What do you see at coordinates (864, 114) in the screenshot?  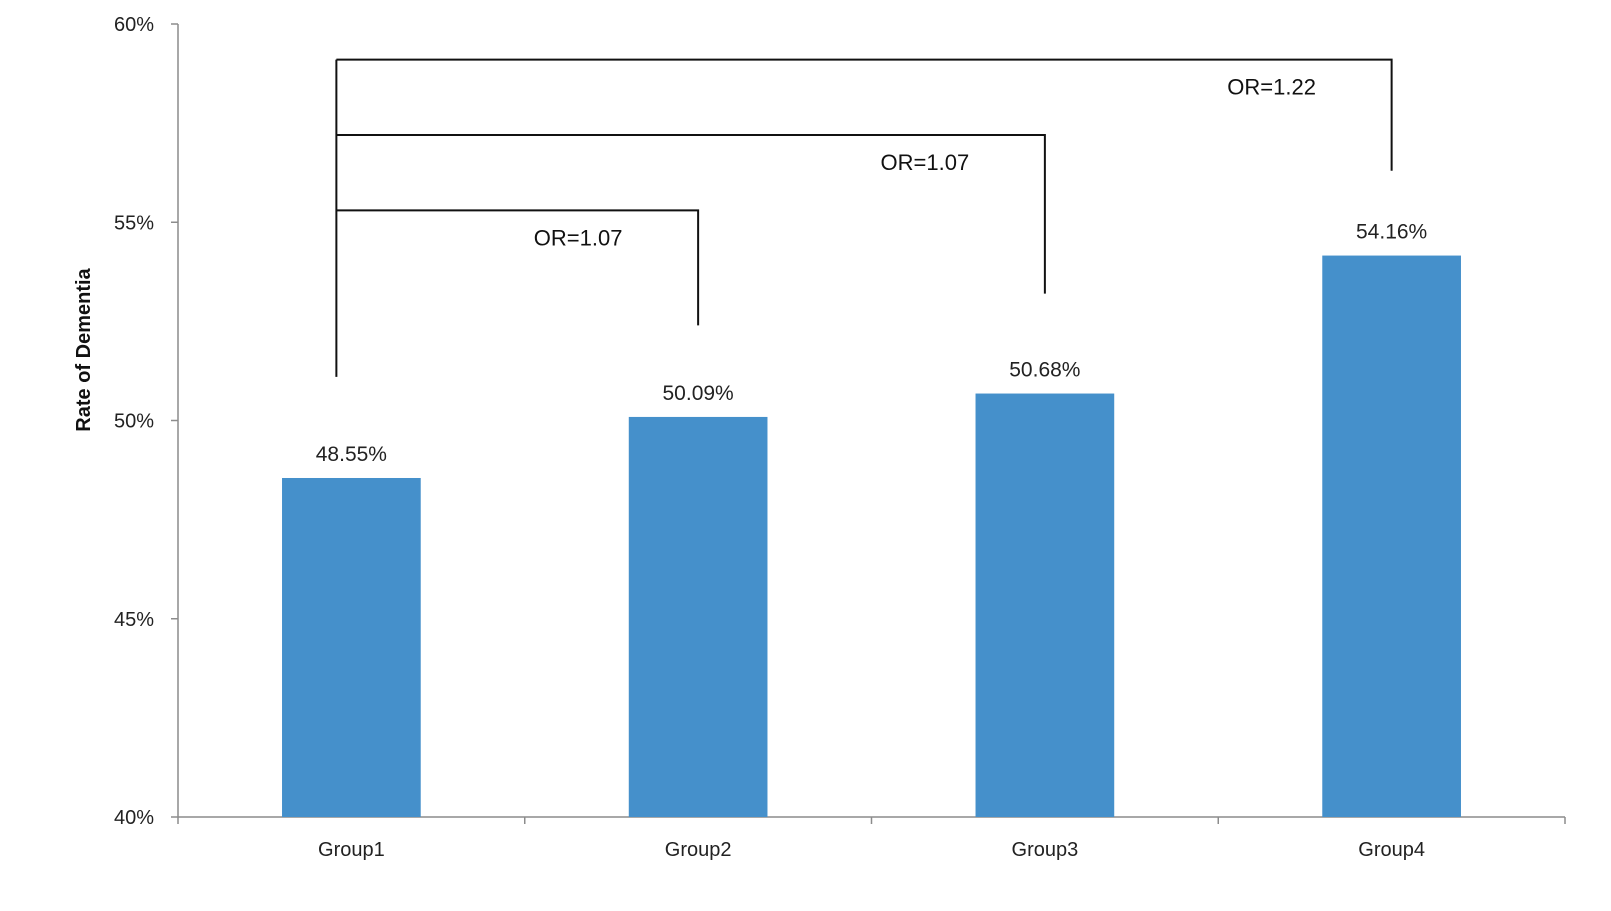 I see `bracket-group4` at bounding box center [864, 114].